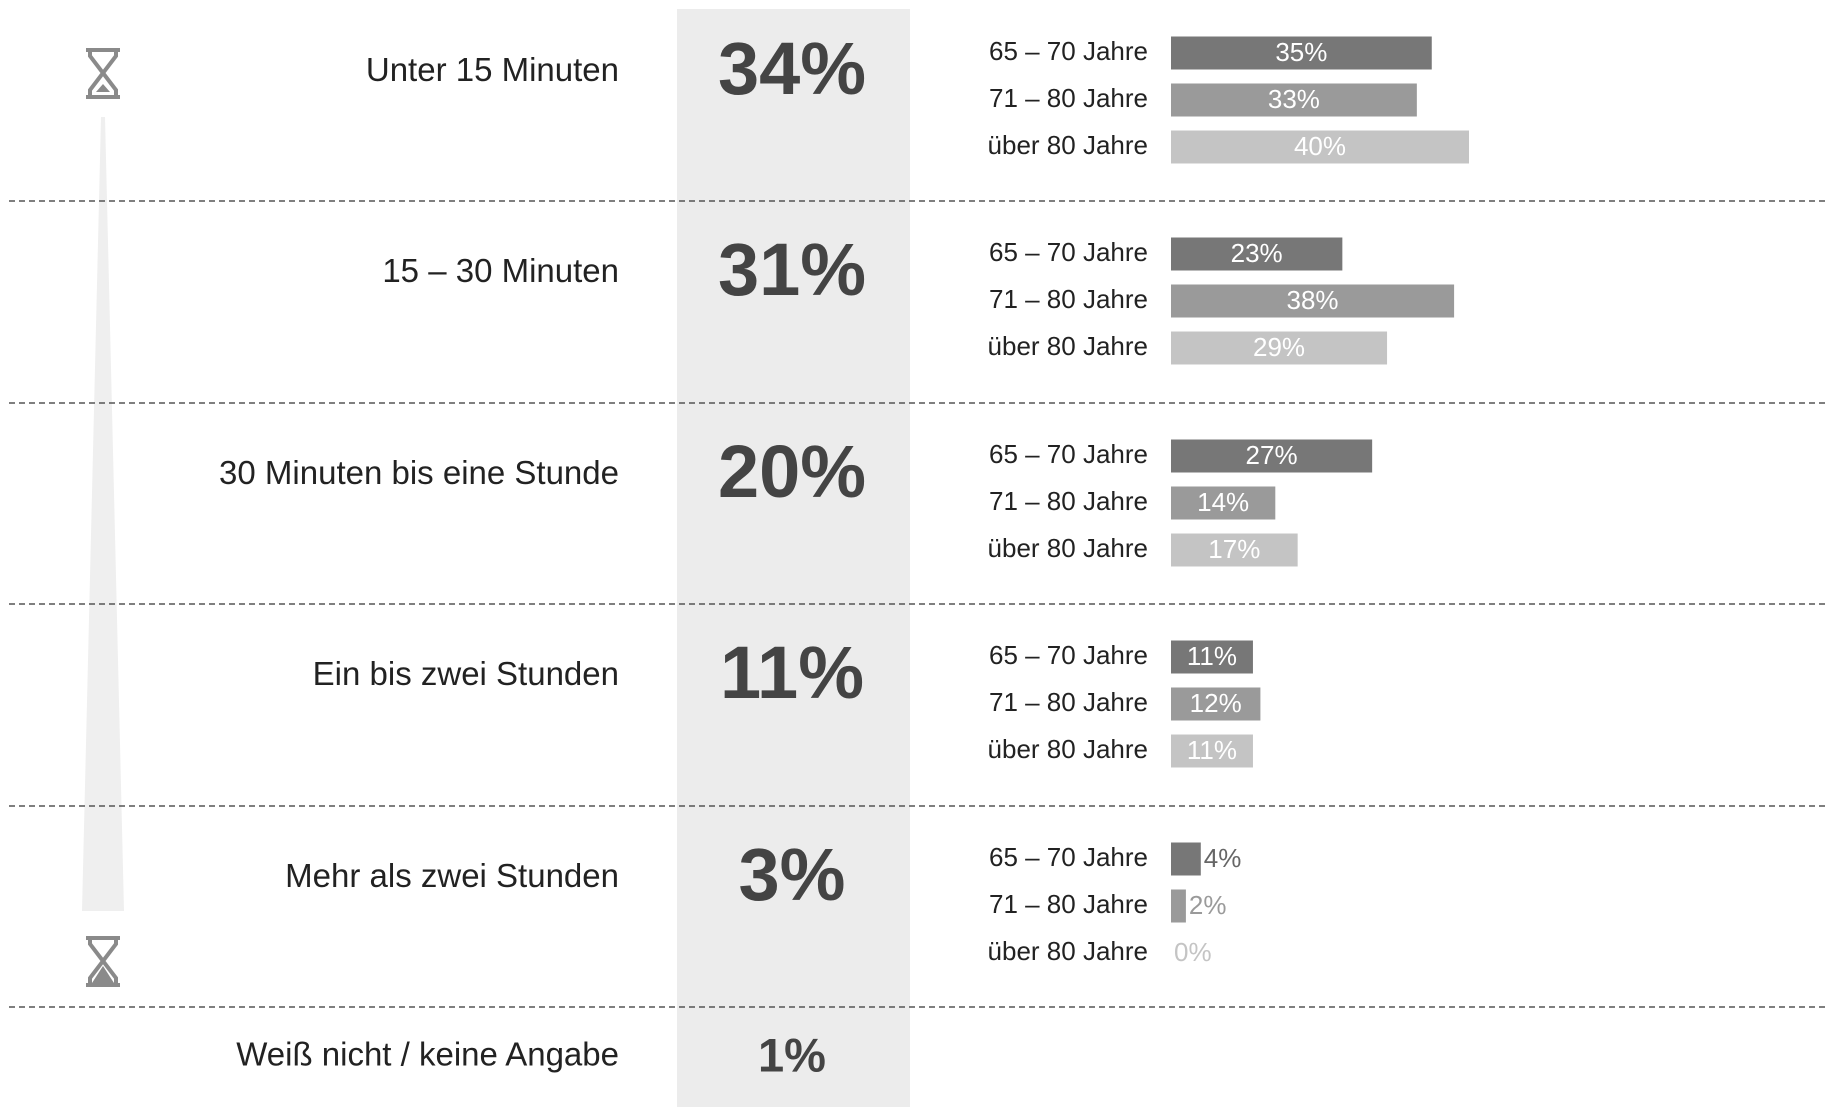 This screenshot has width=1835, height=1112. Describe the element at coordinates (103, 961) in the screenshot. I see `hourglass-bottom` at that location.